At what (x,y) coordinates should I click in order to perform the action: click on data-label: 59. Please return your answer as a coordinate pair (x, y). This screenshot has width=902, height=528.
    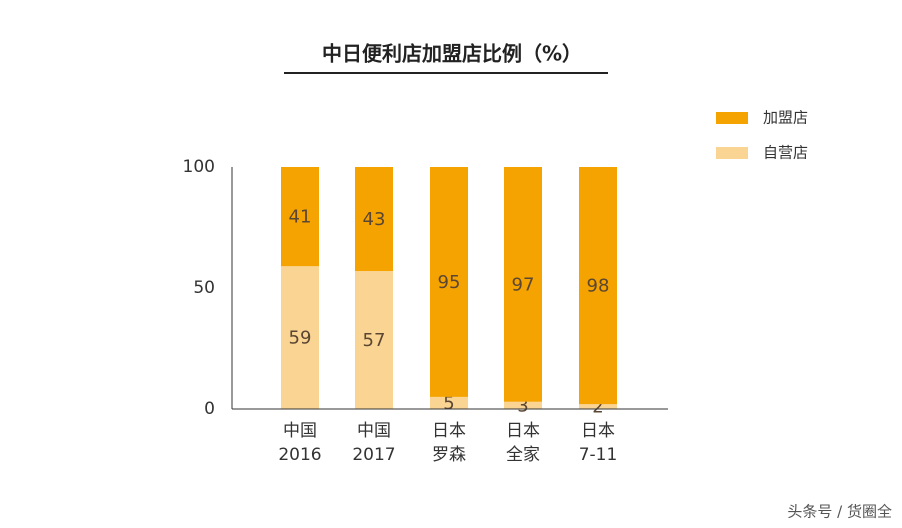
    Looking at the image, I should click on (300, 338).